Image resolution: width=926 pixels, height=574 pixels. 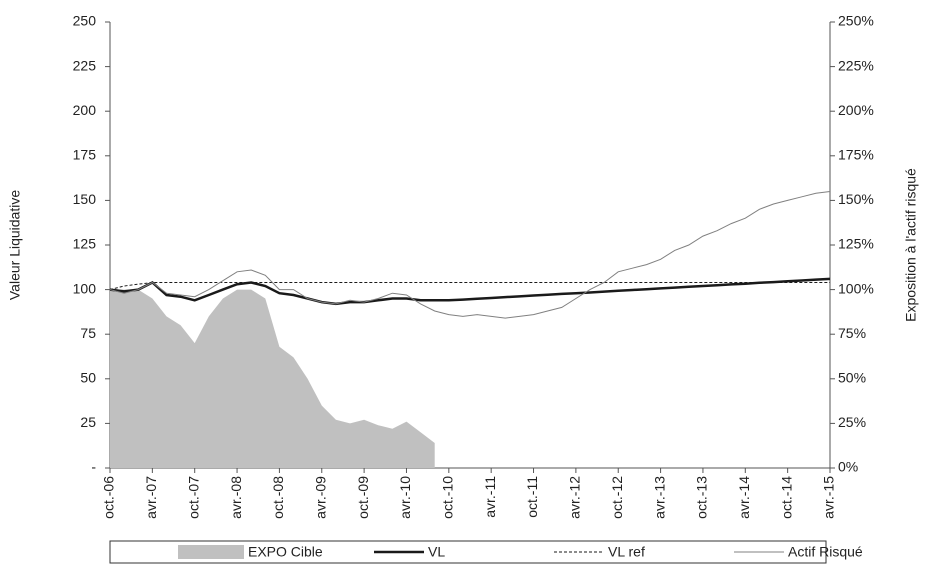 What do you see at coordinates (211, 552) in the screenshot?
I see `legend-swatch` at bounding box center [211, 552].